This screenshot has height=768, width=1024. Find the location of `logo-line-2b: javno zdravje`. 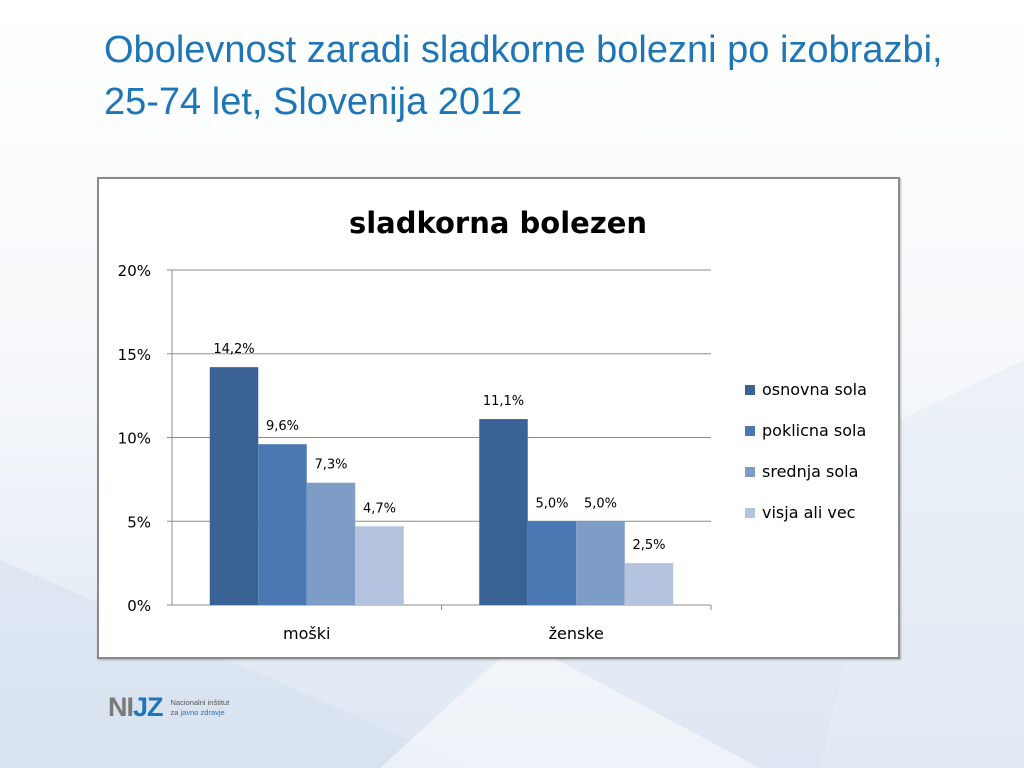

logo-line-2b: javno zdravje is located at coordinates (202, 712).